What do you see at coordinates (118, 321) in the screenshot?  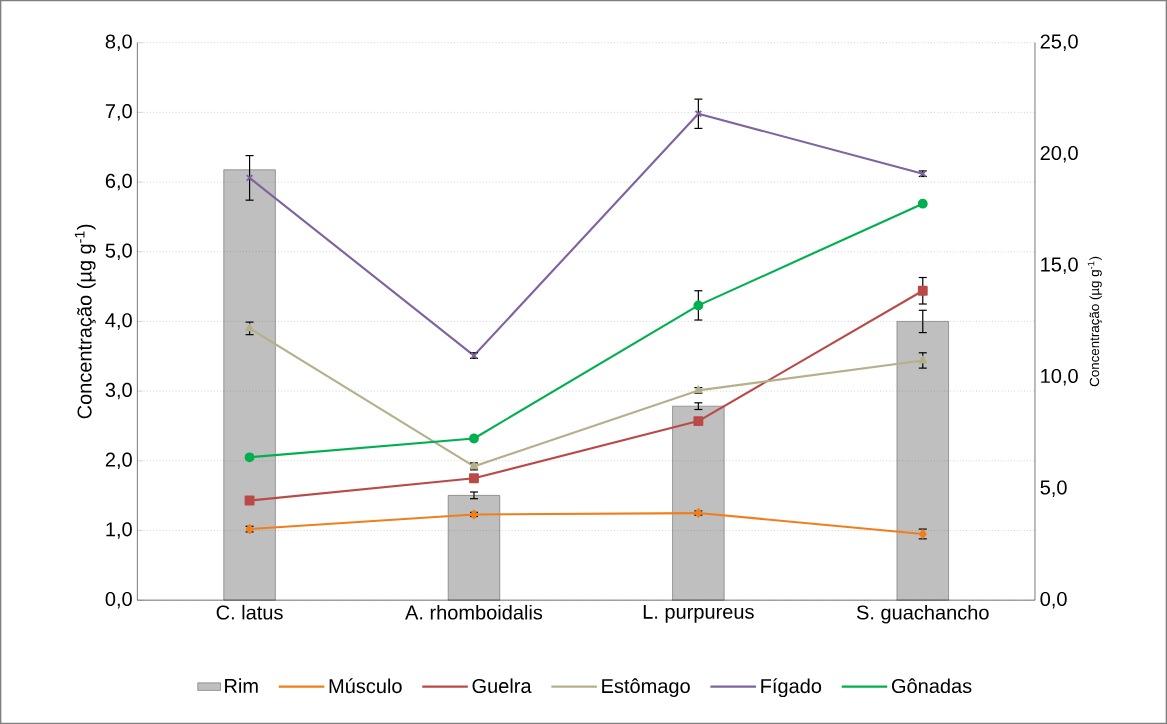 I see `y-tick-label: 4,0` at bounding box center [118, 321].